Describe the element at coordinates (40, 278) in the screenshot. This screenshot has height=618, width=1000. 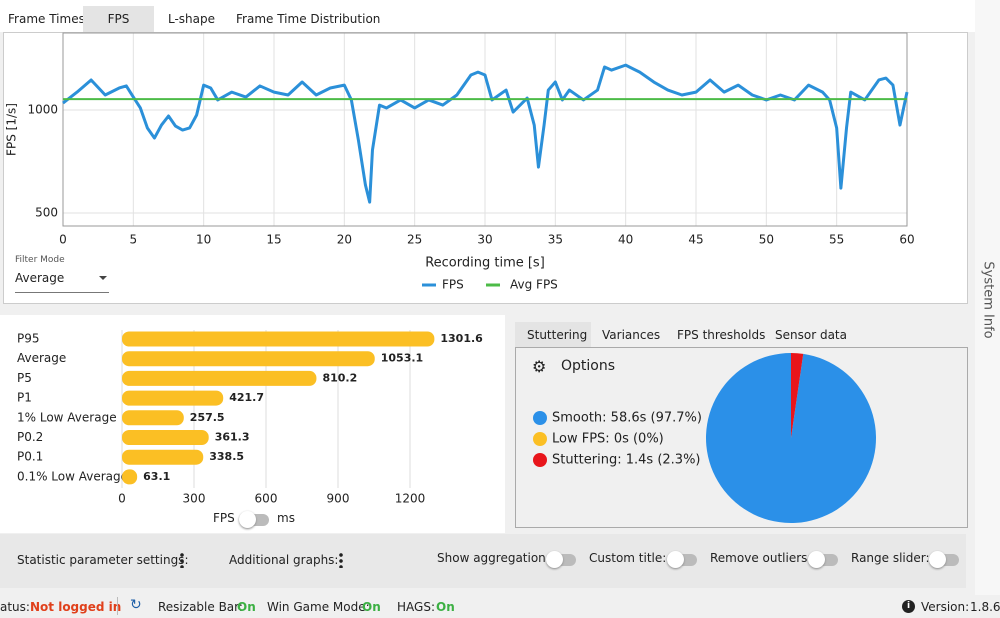
I see `filter-value: Average` at that location.